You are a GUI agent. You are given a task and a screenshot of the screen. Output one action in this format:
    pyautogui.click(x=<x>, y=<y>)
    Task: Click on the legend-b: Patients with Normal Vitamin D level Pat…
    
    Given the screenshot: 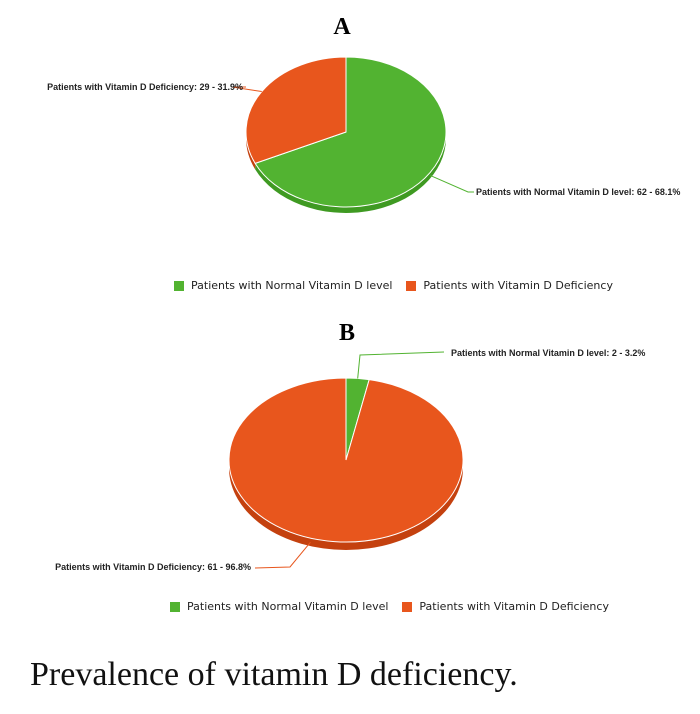 What is the action you would take?
    pyautogui.click(x=396, y=606)
    